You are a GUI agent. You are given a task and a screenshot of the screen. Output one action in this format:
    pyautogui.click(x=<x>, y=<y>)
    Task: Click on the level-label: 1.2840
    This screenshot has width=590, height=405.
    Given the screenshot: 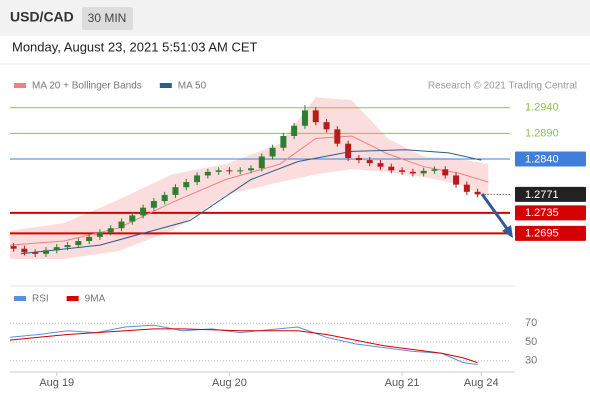 What is the action you would take?
    pyautogui.click(x=542, y=159)
    